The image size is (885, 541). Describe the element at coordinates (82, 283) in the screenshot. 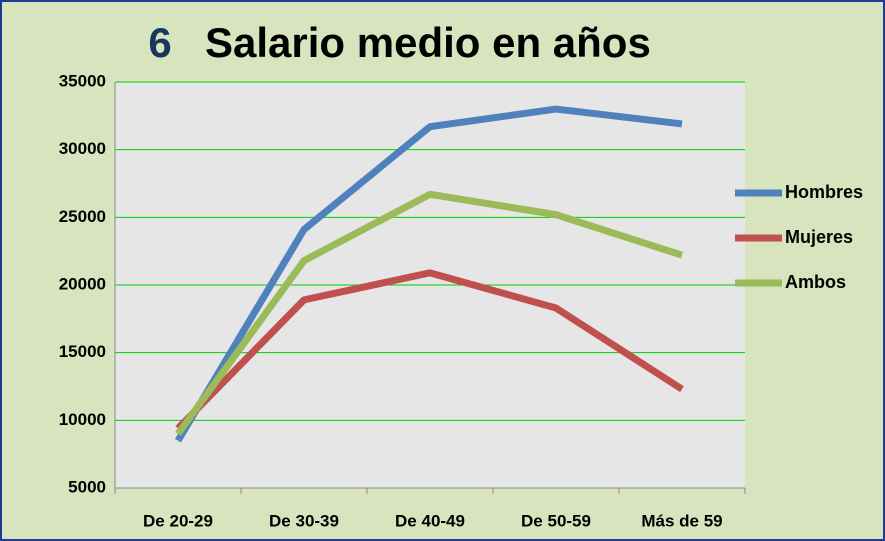

I see `y-tick-label: 20000` at that location.